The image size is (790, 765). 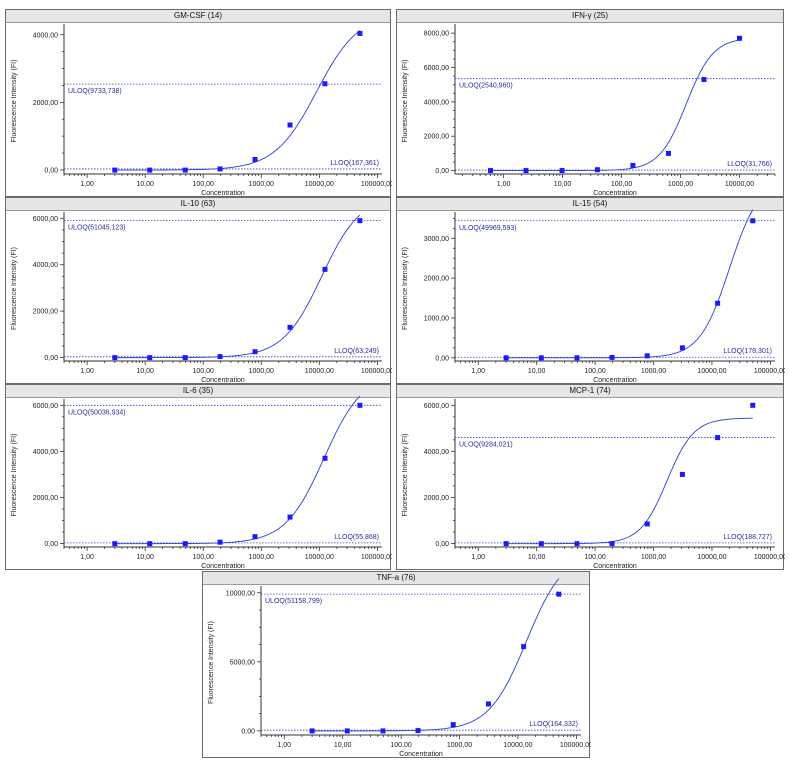 What do you see at coordinates (356, 537) in the screenshot?
I see `reference-label: LLOQ(55,868)` at bounding box center [356, 537].